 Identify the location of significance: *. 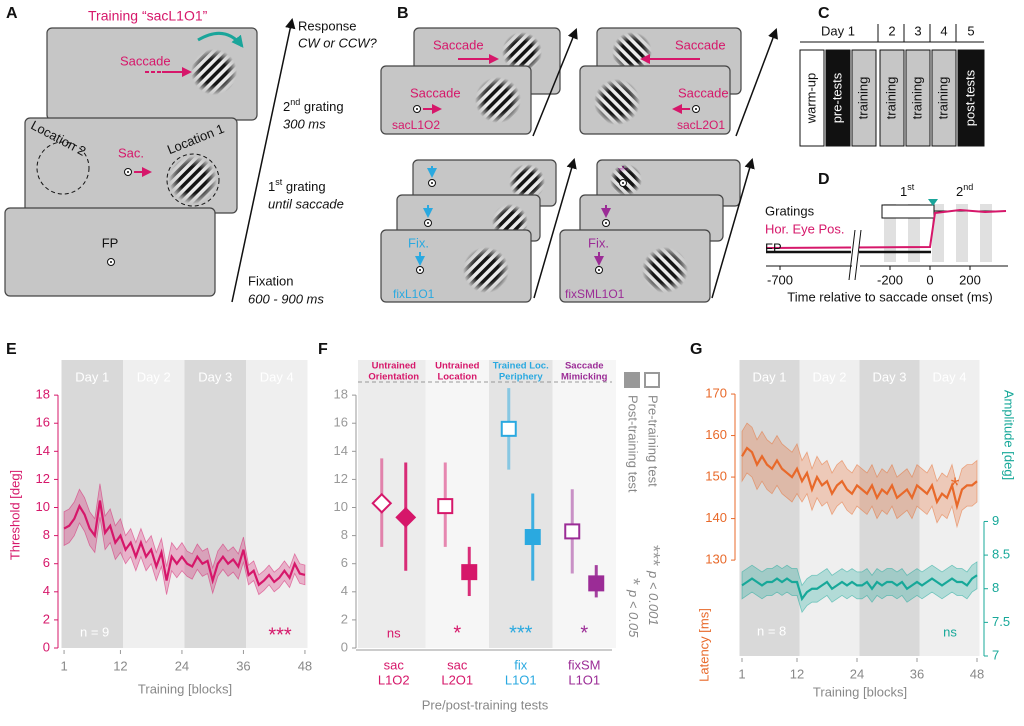
(955, 485).